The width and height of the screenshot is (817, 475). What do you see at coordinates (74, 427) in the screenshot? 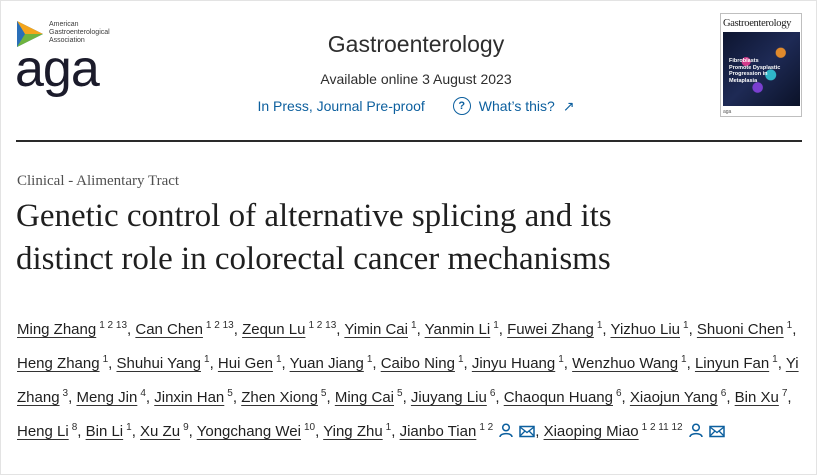
I see `affiliation-refs: 8` at bounding box center [74, 427].